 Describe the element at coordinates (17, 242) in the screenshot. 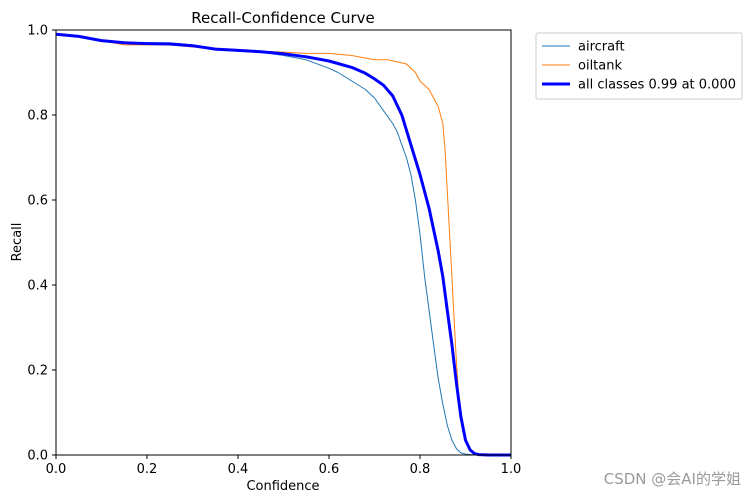

I see `y-axis-label: Recall` at that location.